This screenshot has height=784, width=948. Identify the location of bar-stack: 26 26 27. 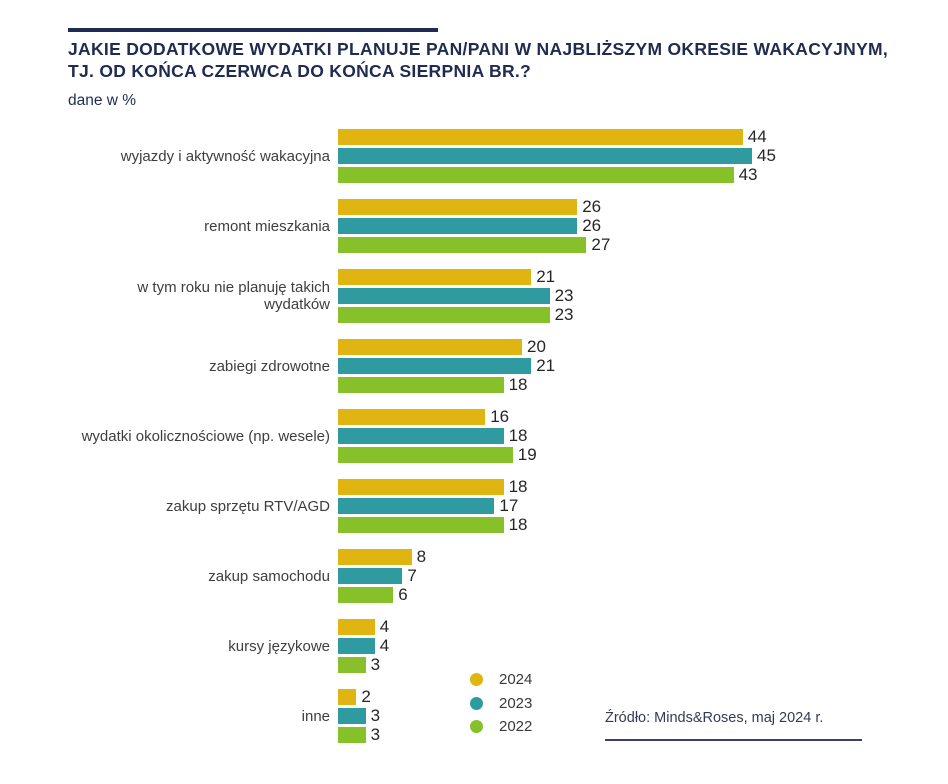
(474, 225).